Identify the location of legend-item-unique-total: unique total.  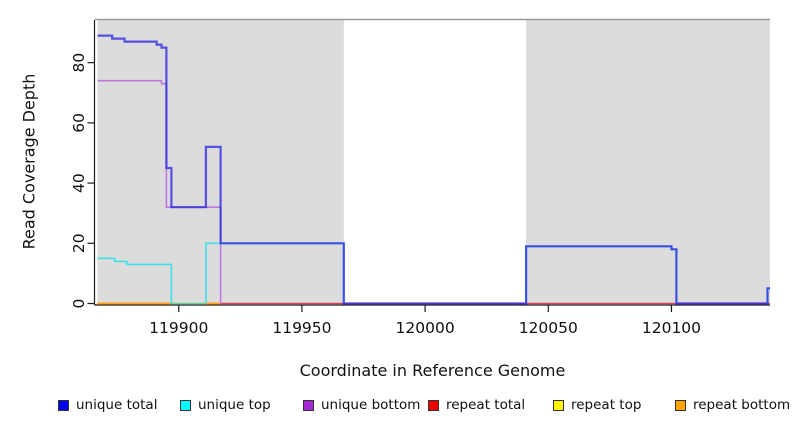
(108, 405).